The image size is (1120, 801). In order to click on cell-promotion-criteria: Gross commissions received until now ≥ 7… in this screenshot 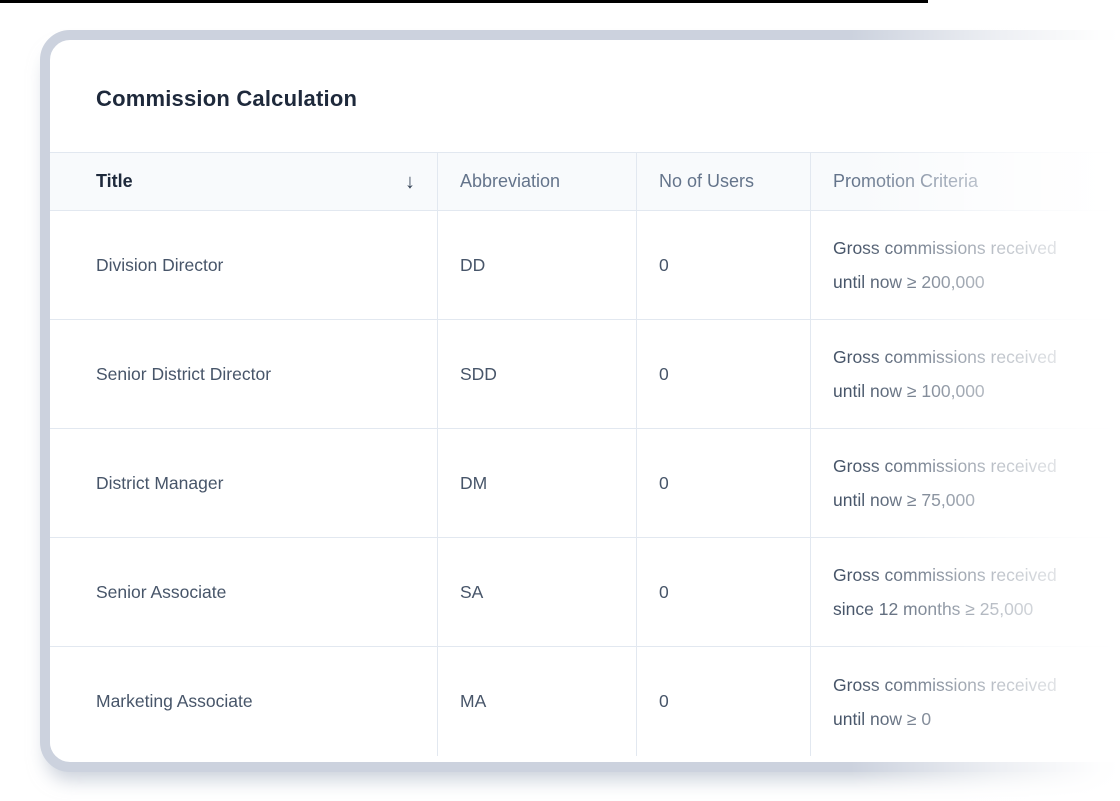, I will do `click(965, 483)`.